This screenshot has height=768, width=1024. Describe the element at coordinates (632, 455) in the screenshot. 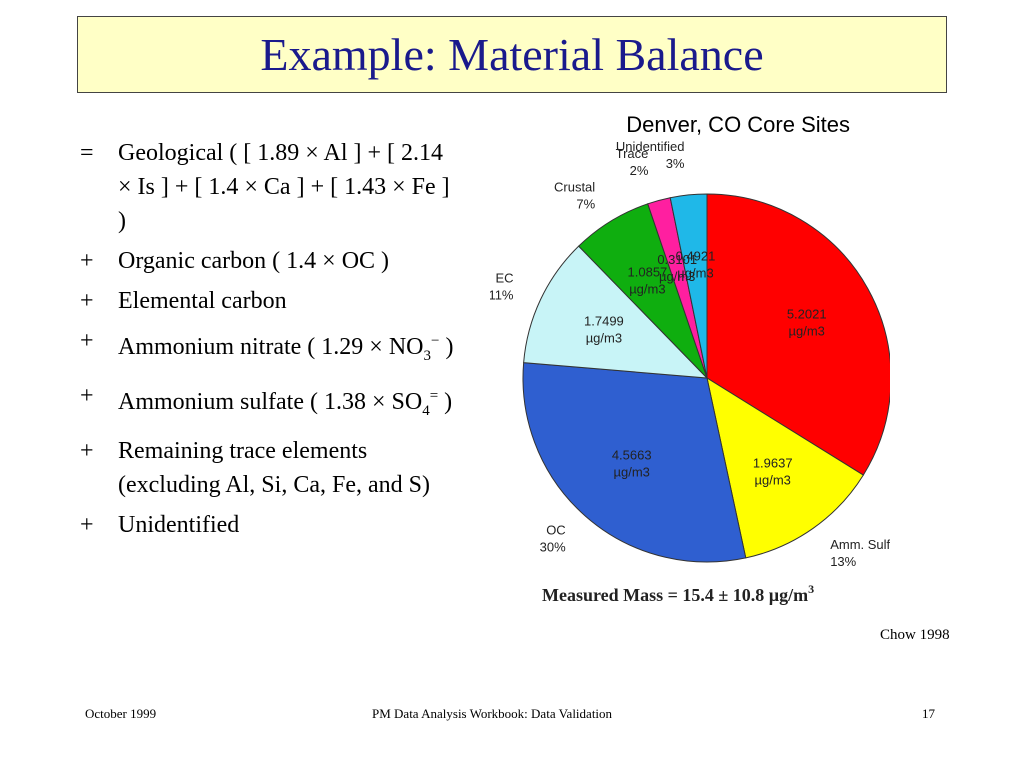

I see `slice-value-label: 4.5663` at that location.